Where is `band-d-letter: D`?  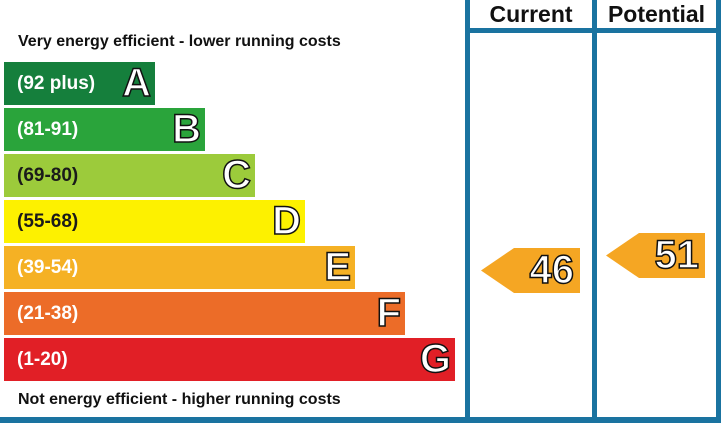
band-d-letter: D is located at coordinates (286, 221).